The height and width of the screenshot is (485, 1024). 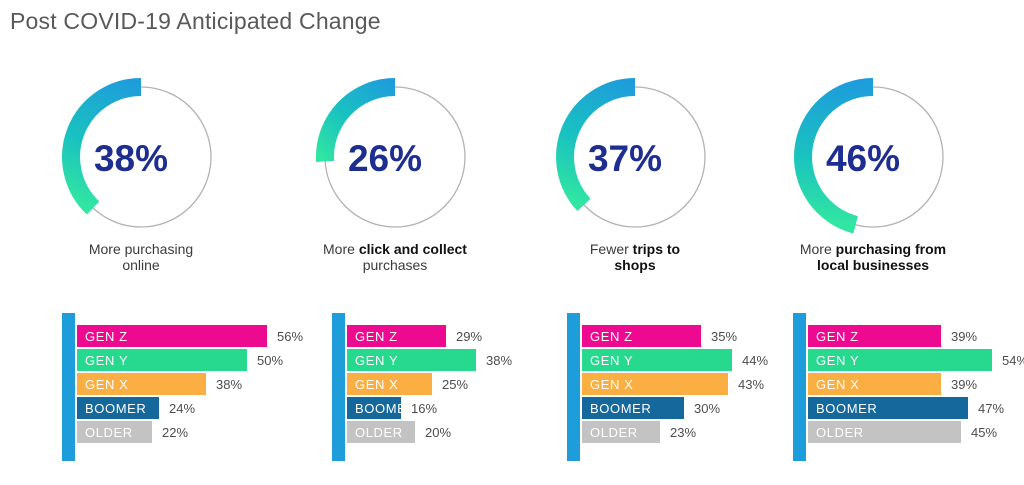 I want to click on caption-line: Fewer trips to, so click(x=635, y=249).